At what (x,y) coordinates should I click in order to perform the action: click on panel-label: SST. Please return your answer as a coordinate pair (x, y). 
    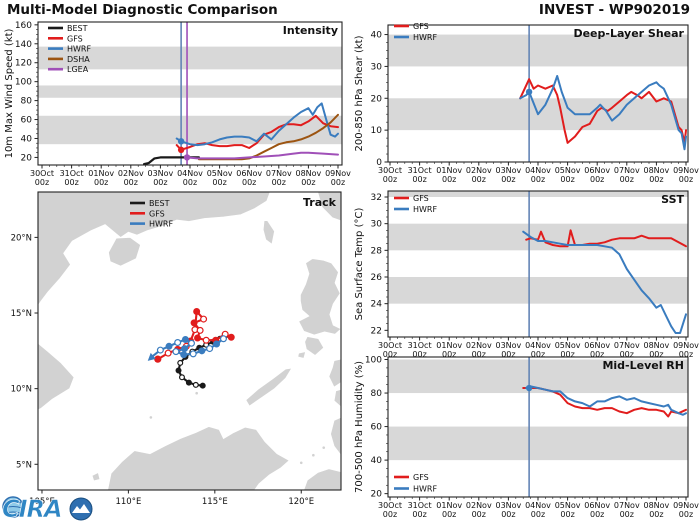
    Looking at the image, I should click on (672, 199).